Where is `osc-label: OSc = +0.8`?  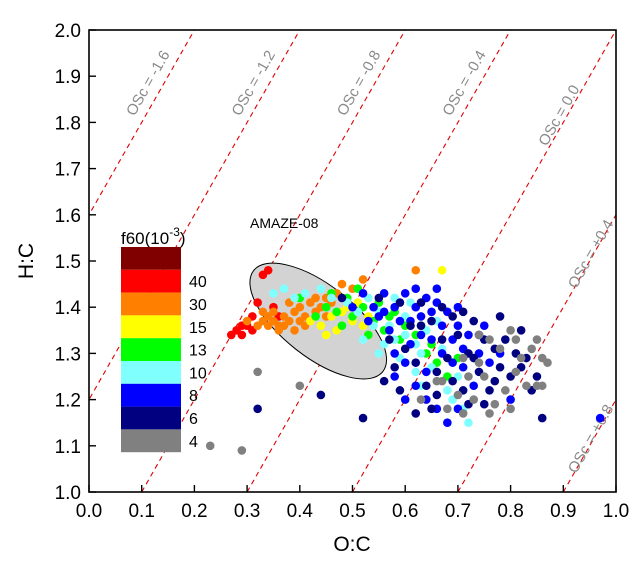 osc-label: OSc = +0.8 is located at coordinates (591, 439).